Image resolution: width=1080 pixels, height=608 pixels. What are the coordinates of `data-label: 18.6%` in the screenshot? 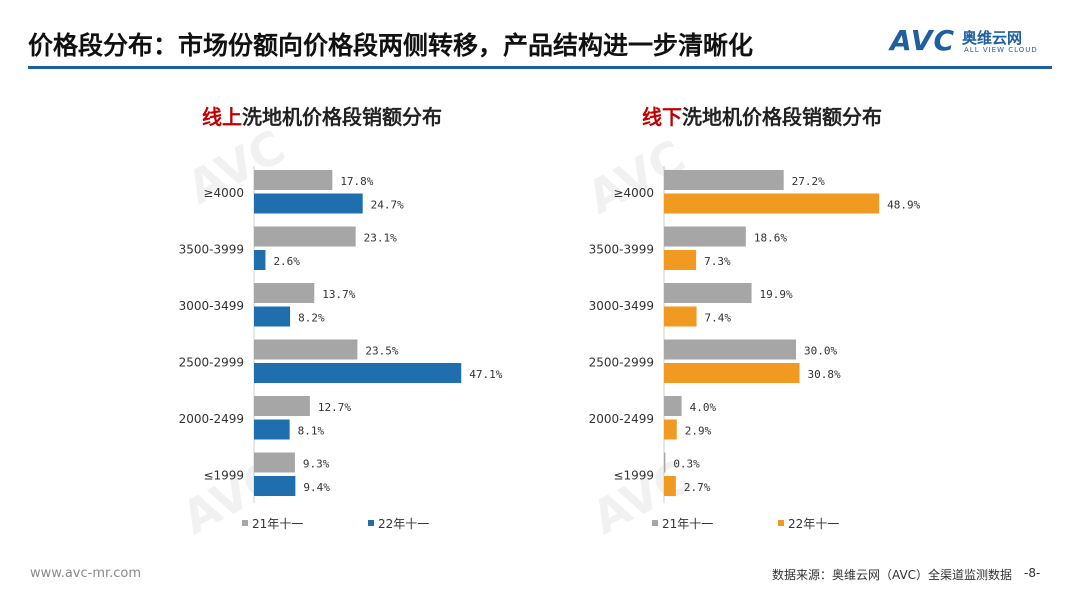 It's located at (770, 238).